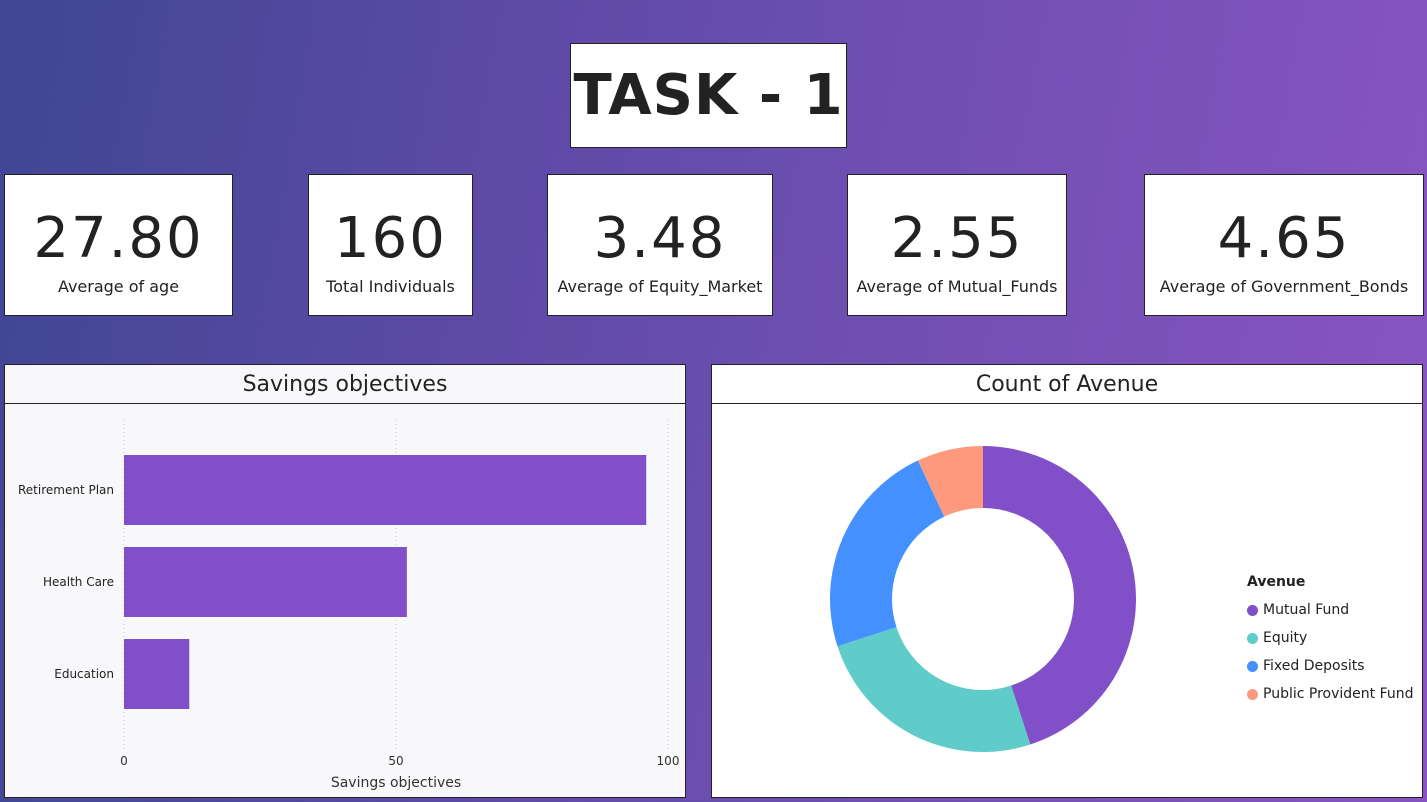 This screenshot has height=802, width=1427. I want to click on donut-slice-public-provident-fund, so click(950, 481).